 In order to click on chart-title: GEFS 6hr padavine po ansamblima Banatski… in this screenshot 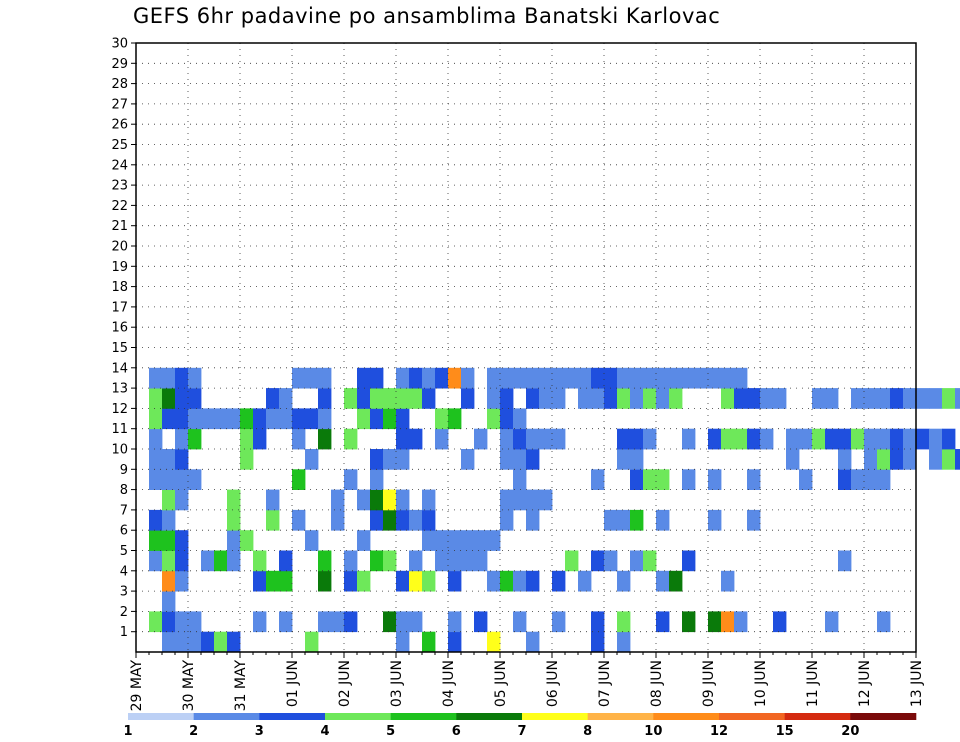, I will do `click(427, 16)`.